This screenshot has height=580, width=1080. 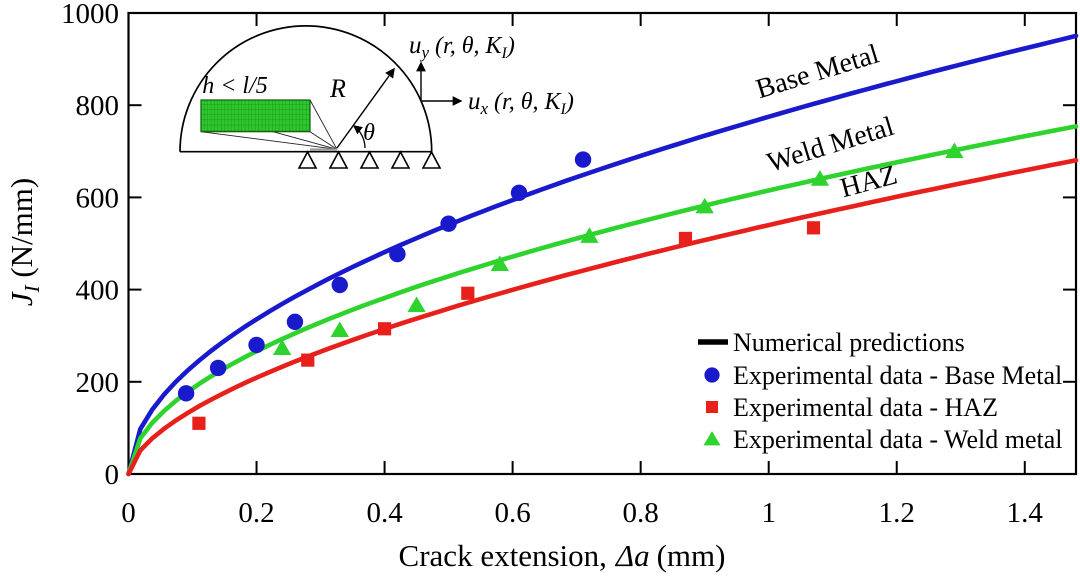 What do you see at coordinates (865, 407) in the screenshot?
I see `legend-label: Experimental data - HAZ` at bounding box center [865, 407].